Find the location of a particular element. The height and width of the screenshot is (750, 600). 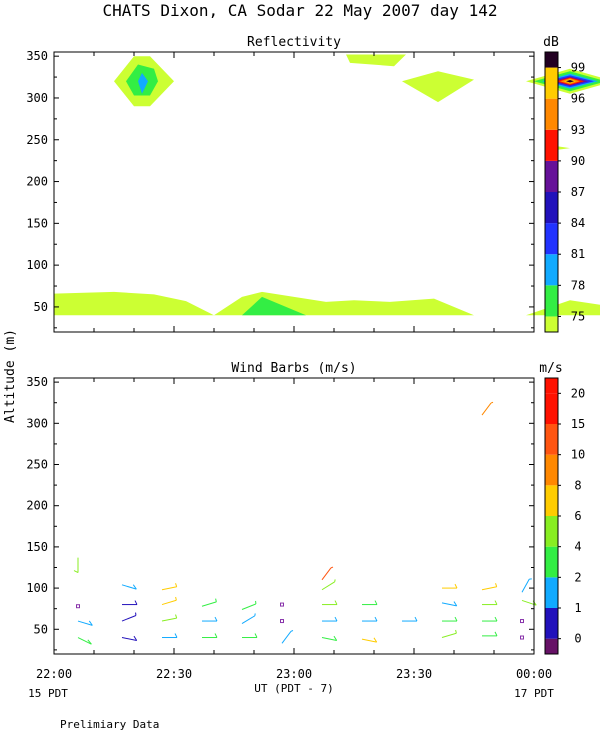

colorbar-label: 87 is located at coordinates (578, 192).